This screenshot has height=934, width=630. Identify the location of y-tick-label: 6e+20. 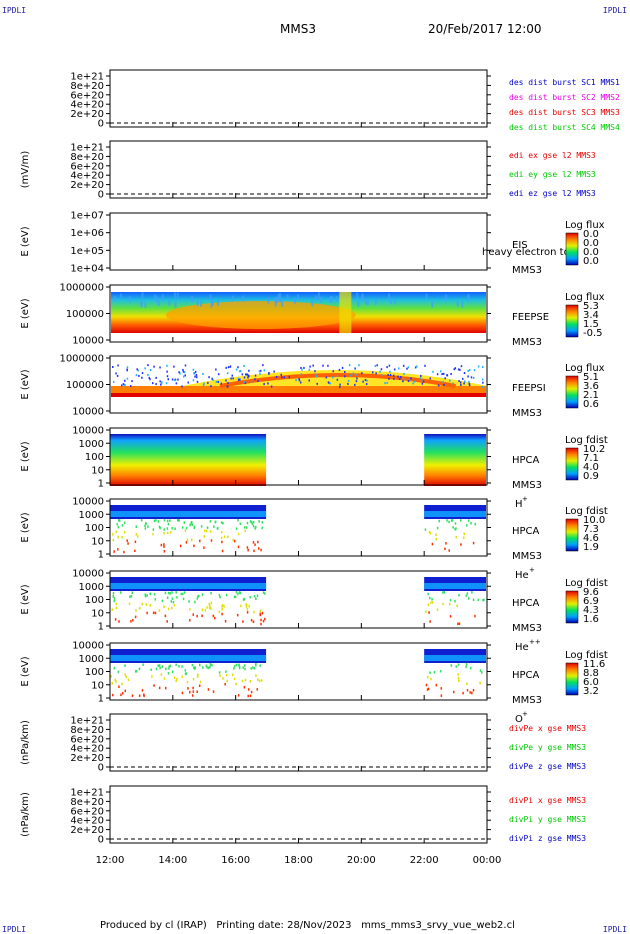
(87, 166).